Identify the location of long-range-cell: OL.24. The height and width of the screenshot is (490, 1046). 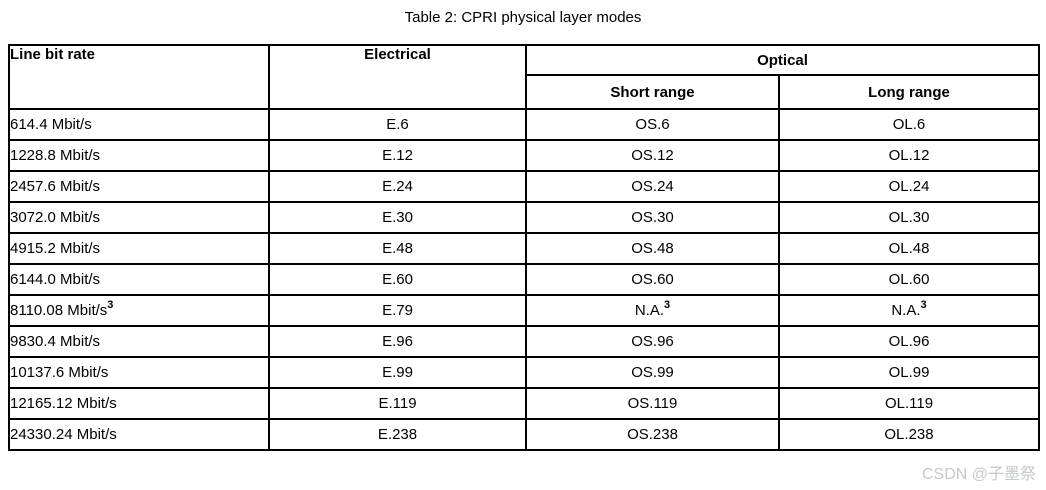
(909, 186).